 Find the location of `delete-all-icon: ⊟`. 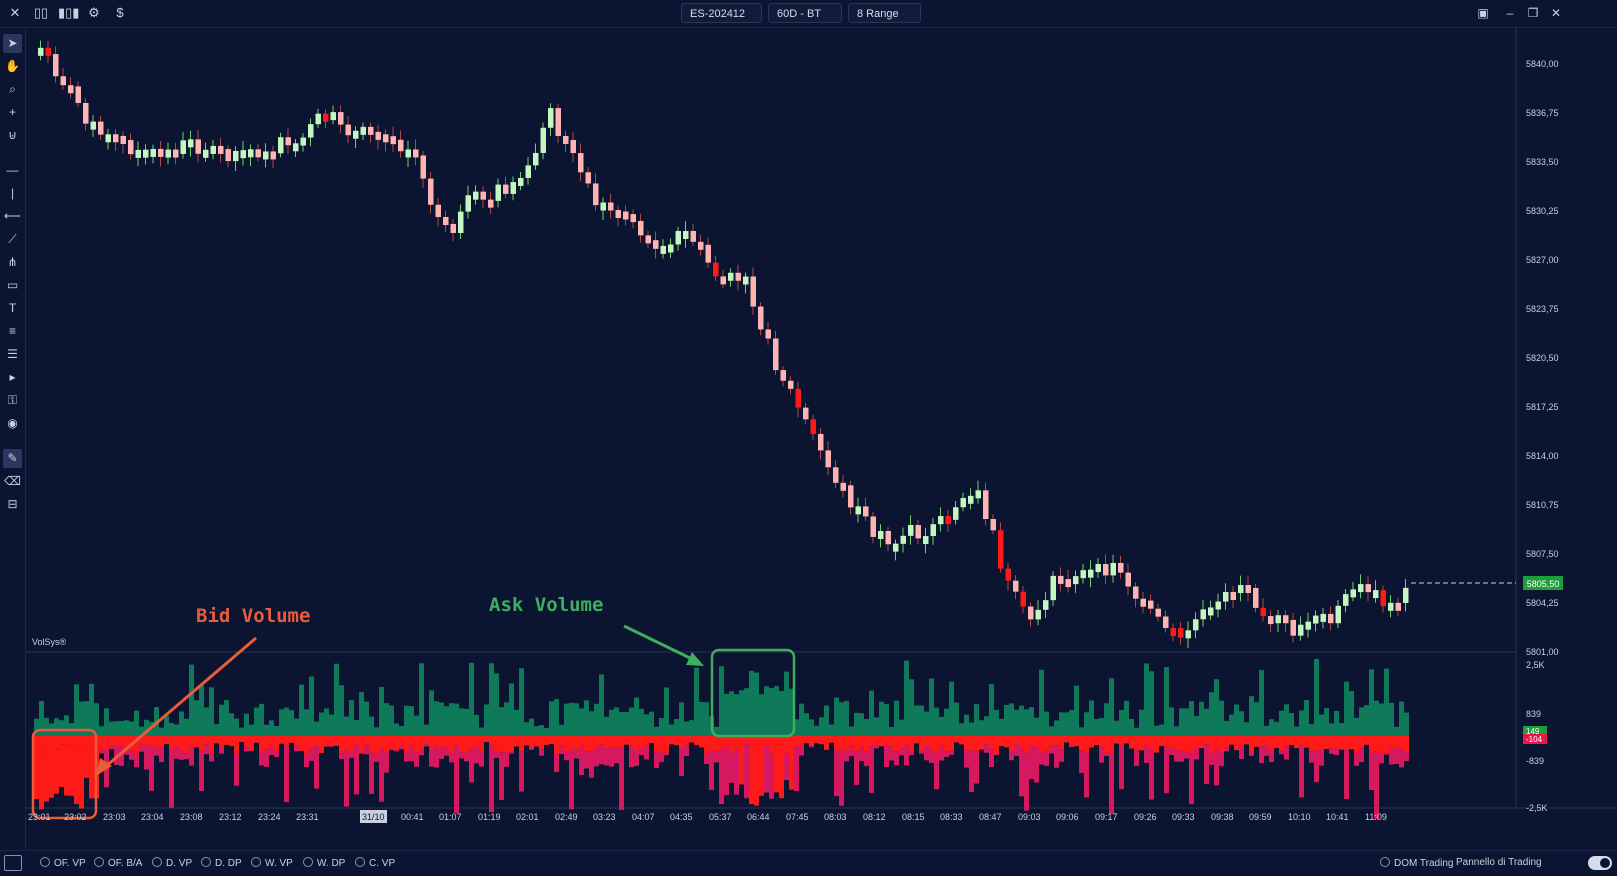

delete-all-icon: ⊟ is located at coordinates (12, 504).